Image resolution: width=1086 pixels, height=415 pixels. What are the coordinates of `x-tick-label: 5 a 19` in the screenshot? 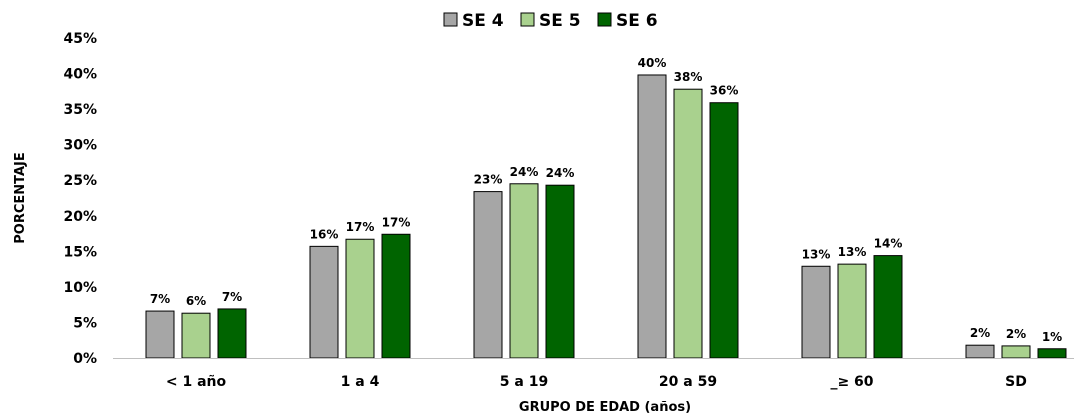 It's located at (524, 382).